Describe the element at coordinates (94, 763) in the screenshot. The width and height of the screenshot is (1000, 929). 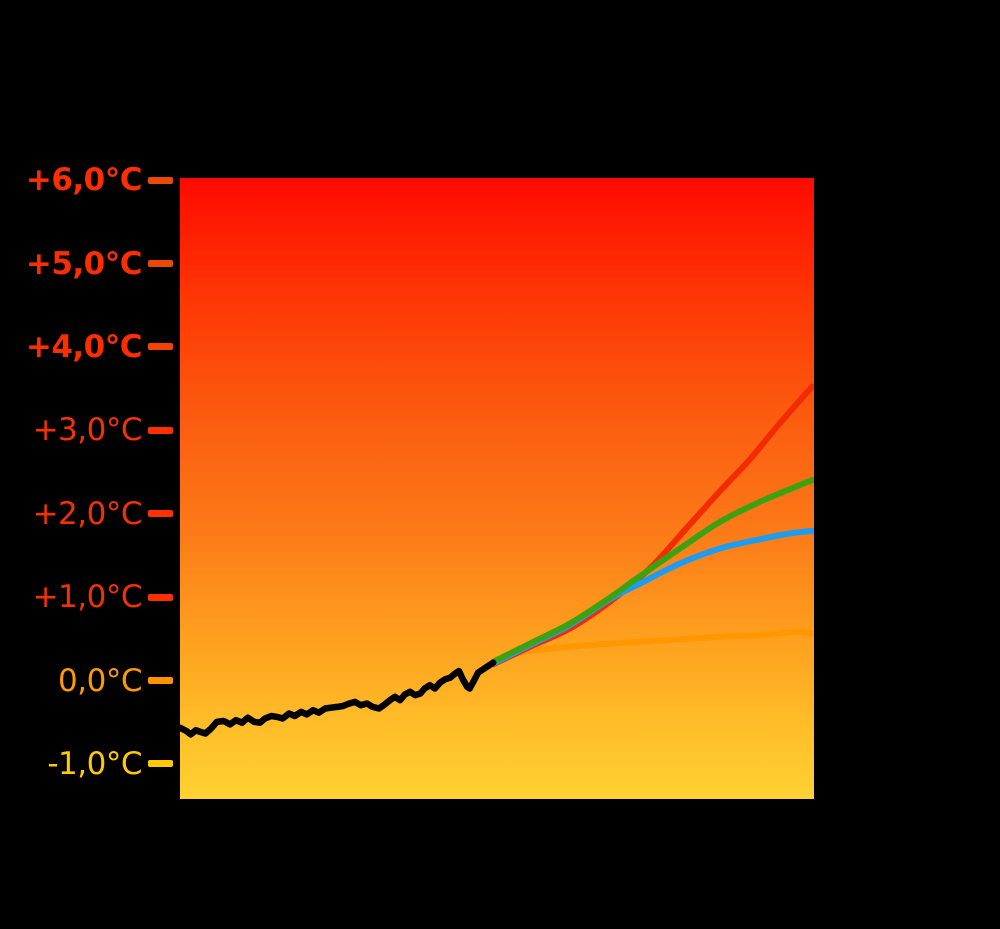
I see `y-axis-label--1: -1,0°C` at that location.